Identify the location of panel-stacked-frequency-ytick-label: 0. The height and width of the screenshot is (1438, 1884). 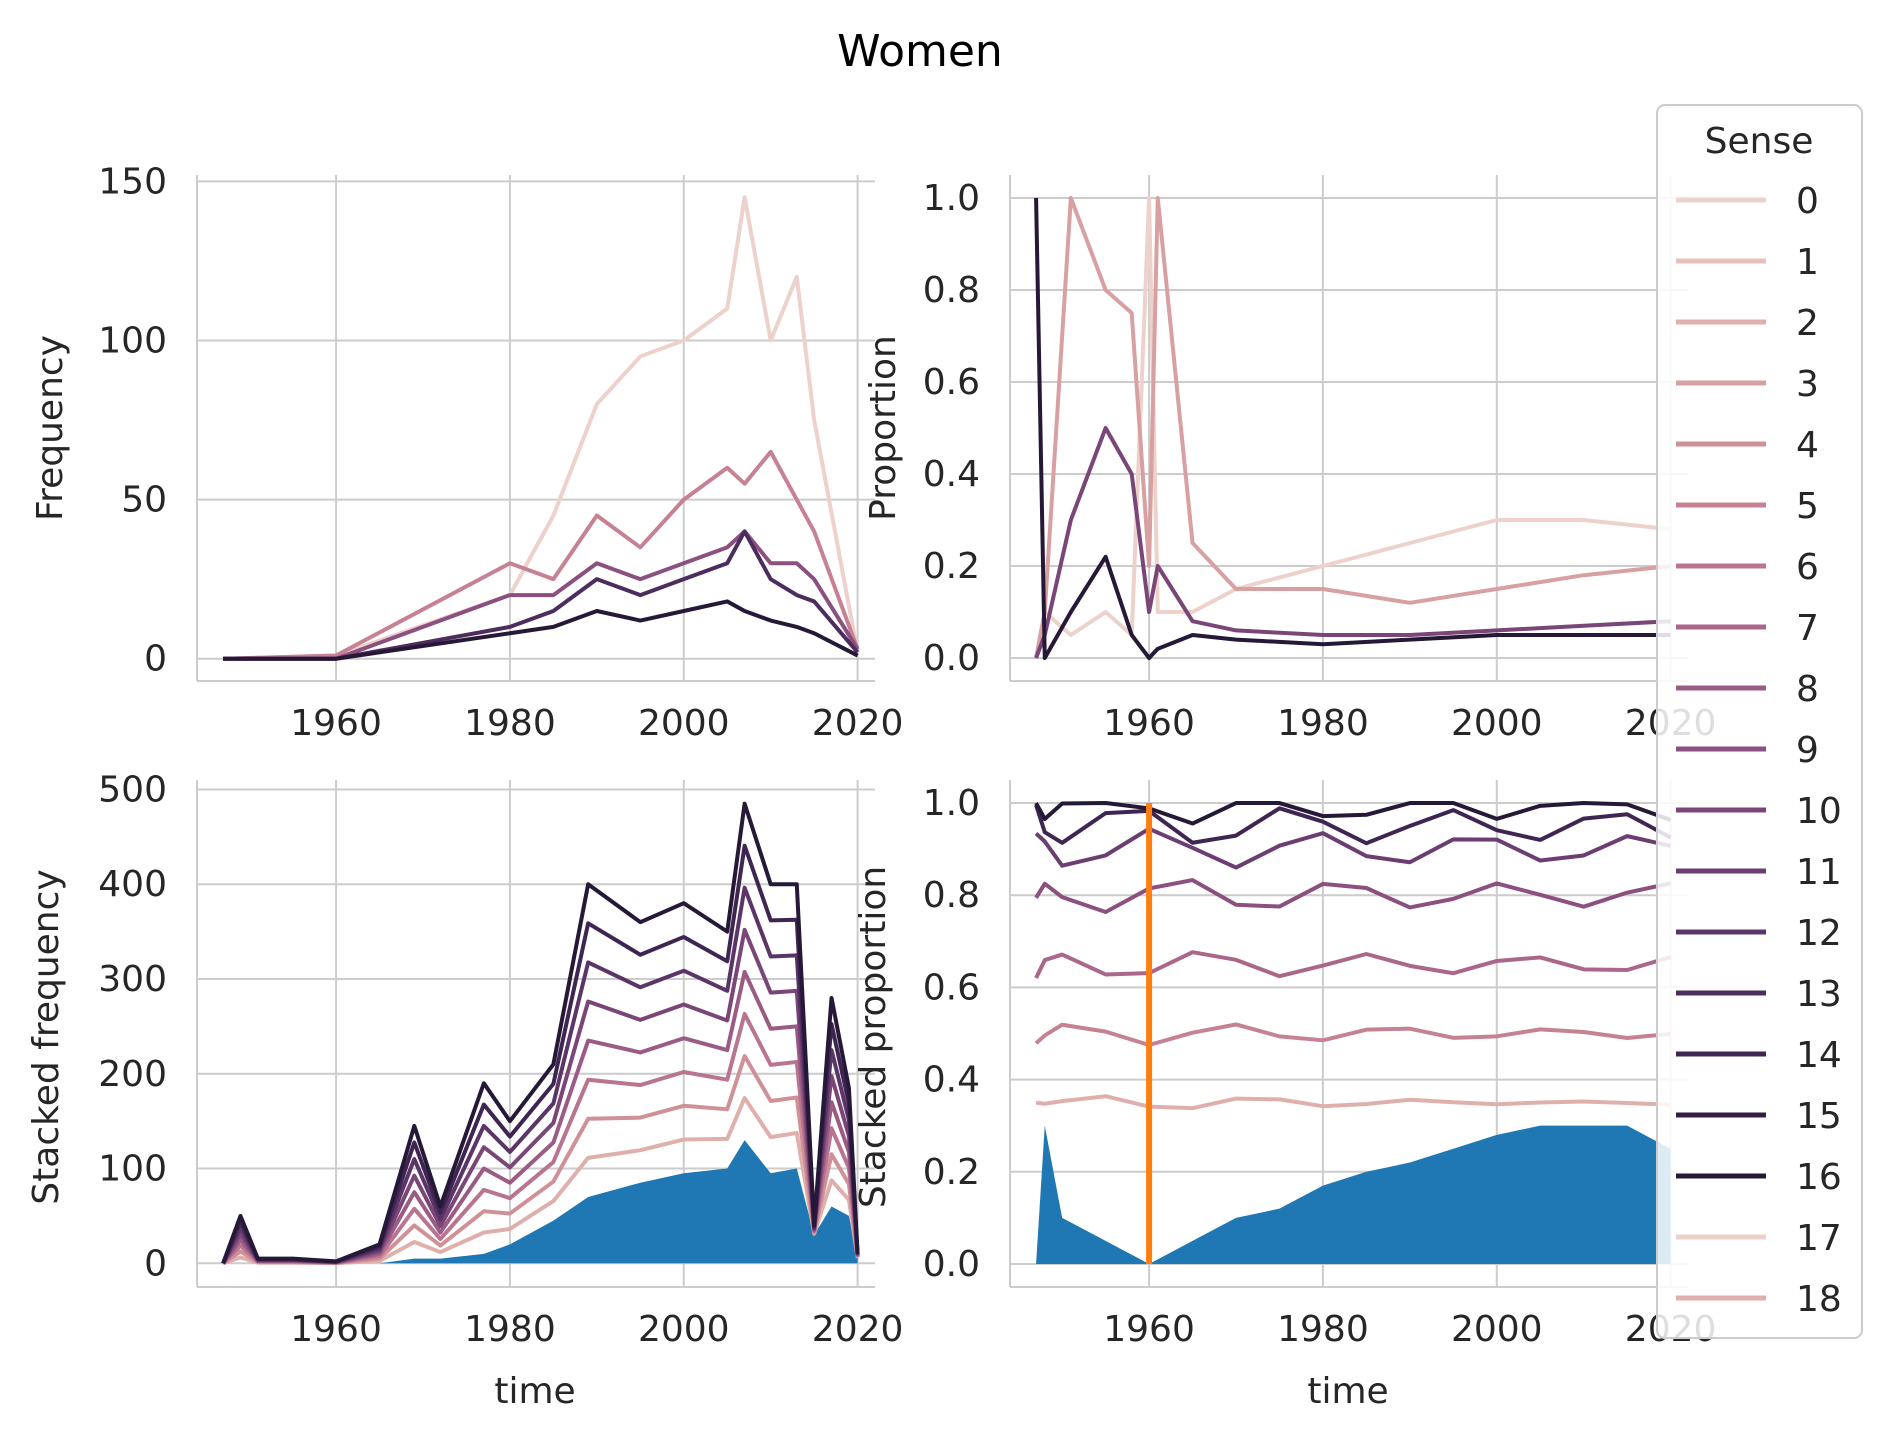
(155, 1263).